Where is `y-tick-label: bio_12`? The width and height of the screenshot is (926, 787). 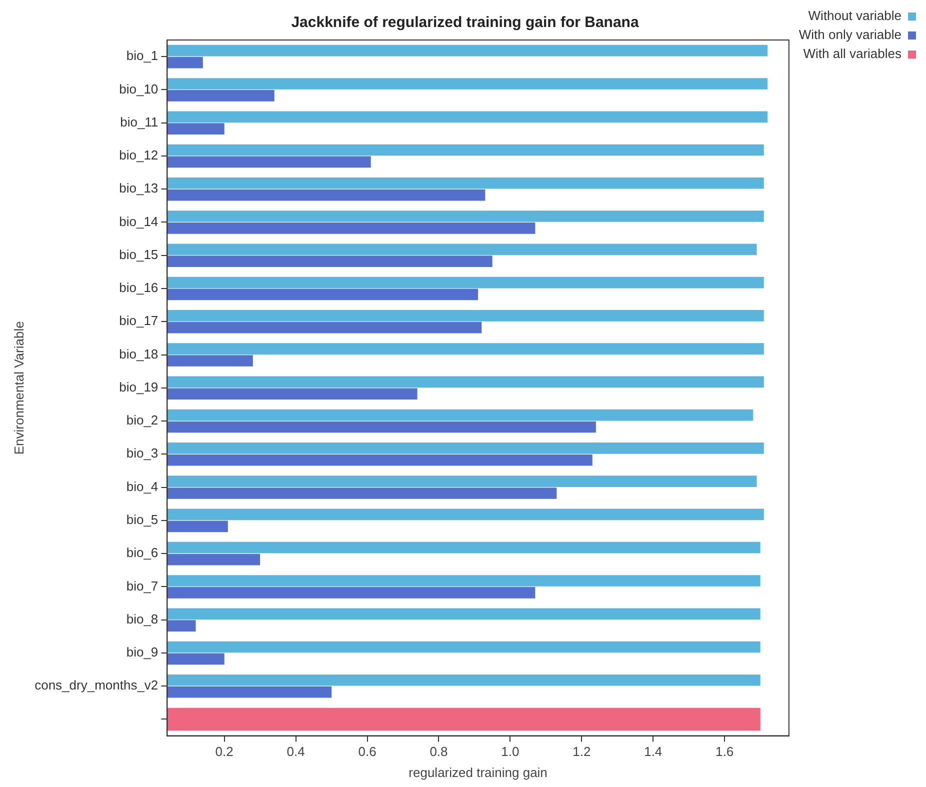 y-tick-label: bio_12 is located at coordinates (138, 155).